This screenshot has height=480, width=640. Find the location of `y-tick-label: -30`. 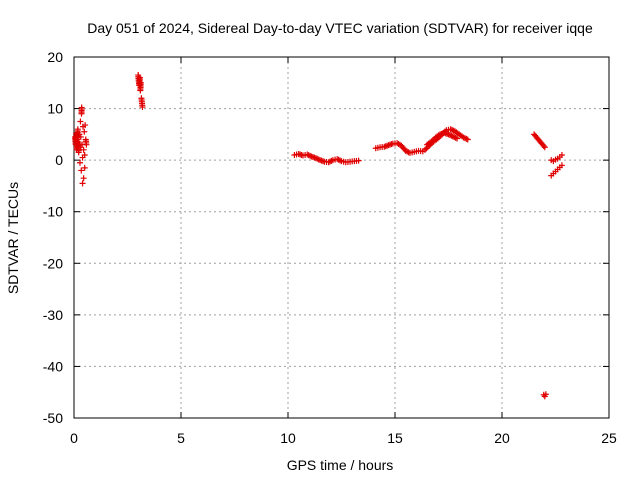

y-tick-label: -30 is located at coordinates (53, 315).